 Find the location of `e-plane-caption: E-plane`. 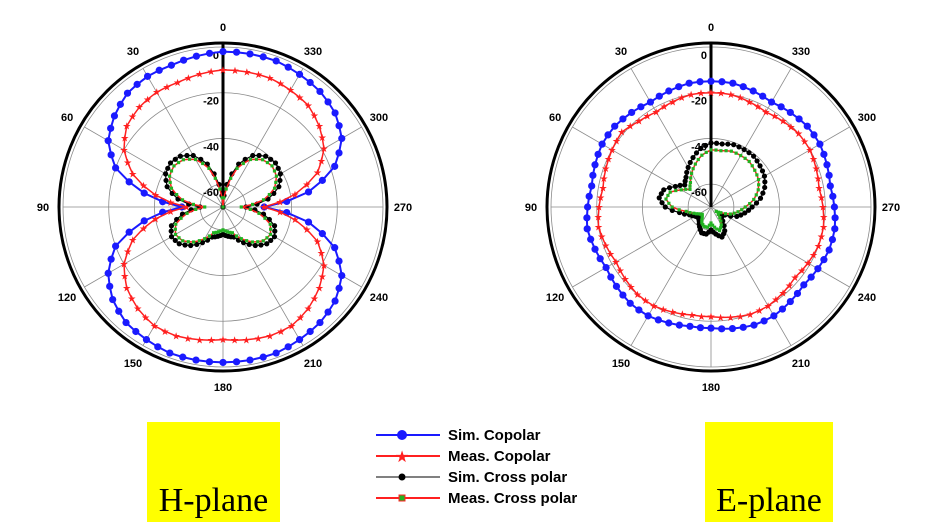

e-plane-caption: E-plane is located at coordinates (769, 472).